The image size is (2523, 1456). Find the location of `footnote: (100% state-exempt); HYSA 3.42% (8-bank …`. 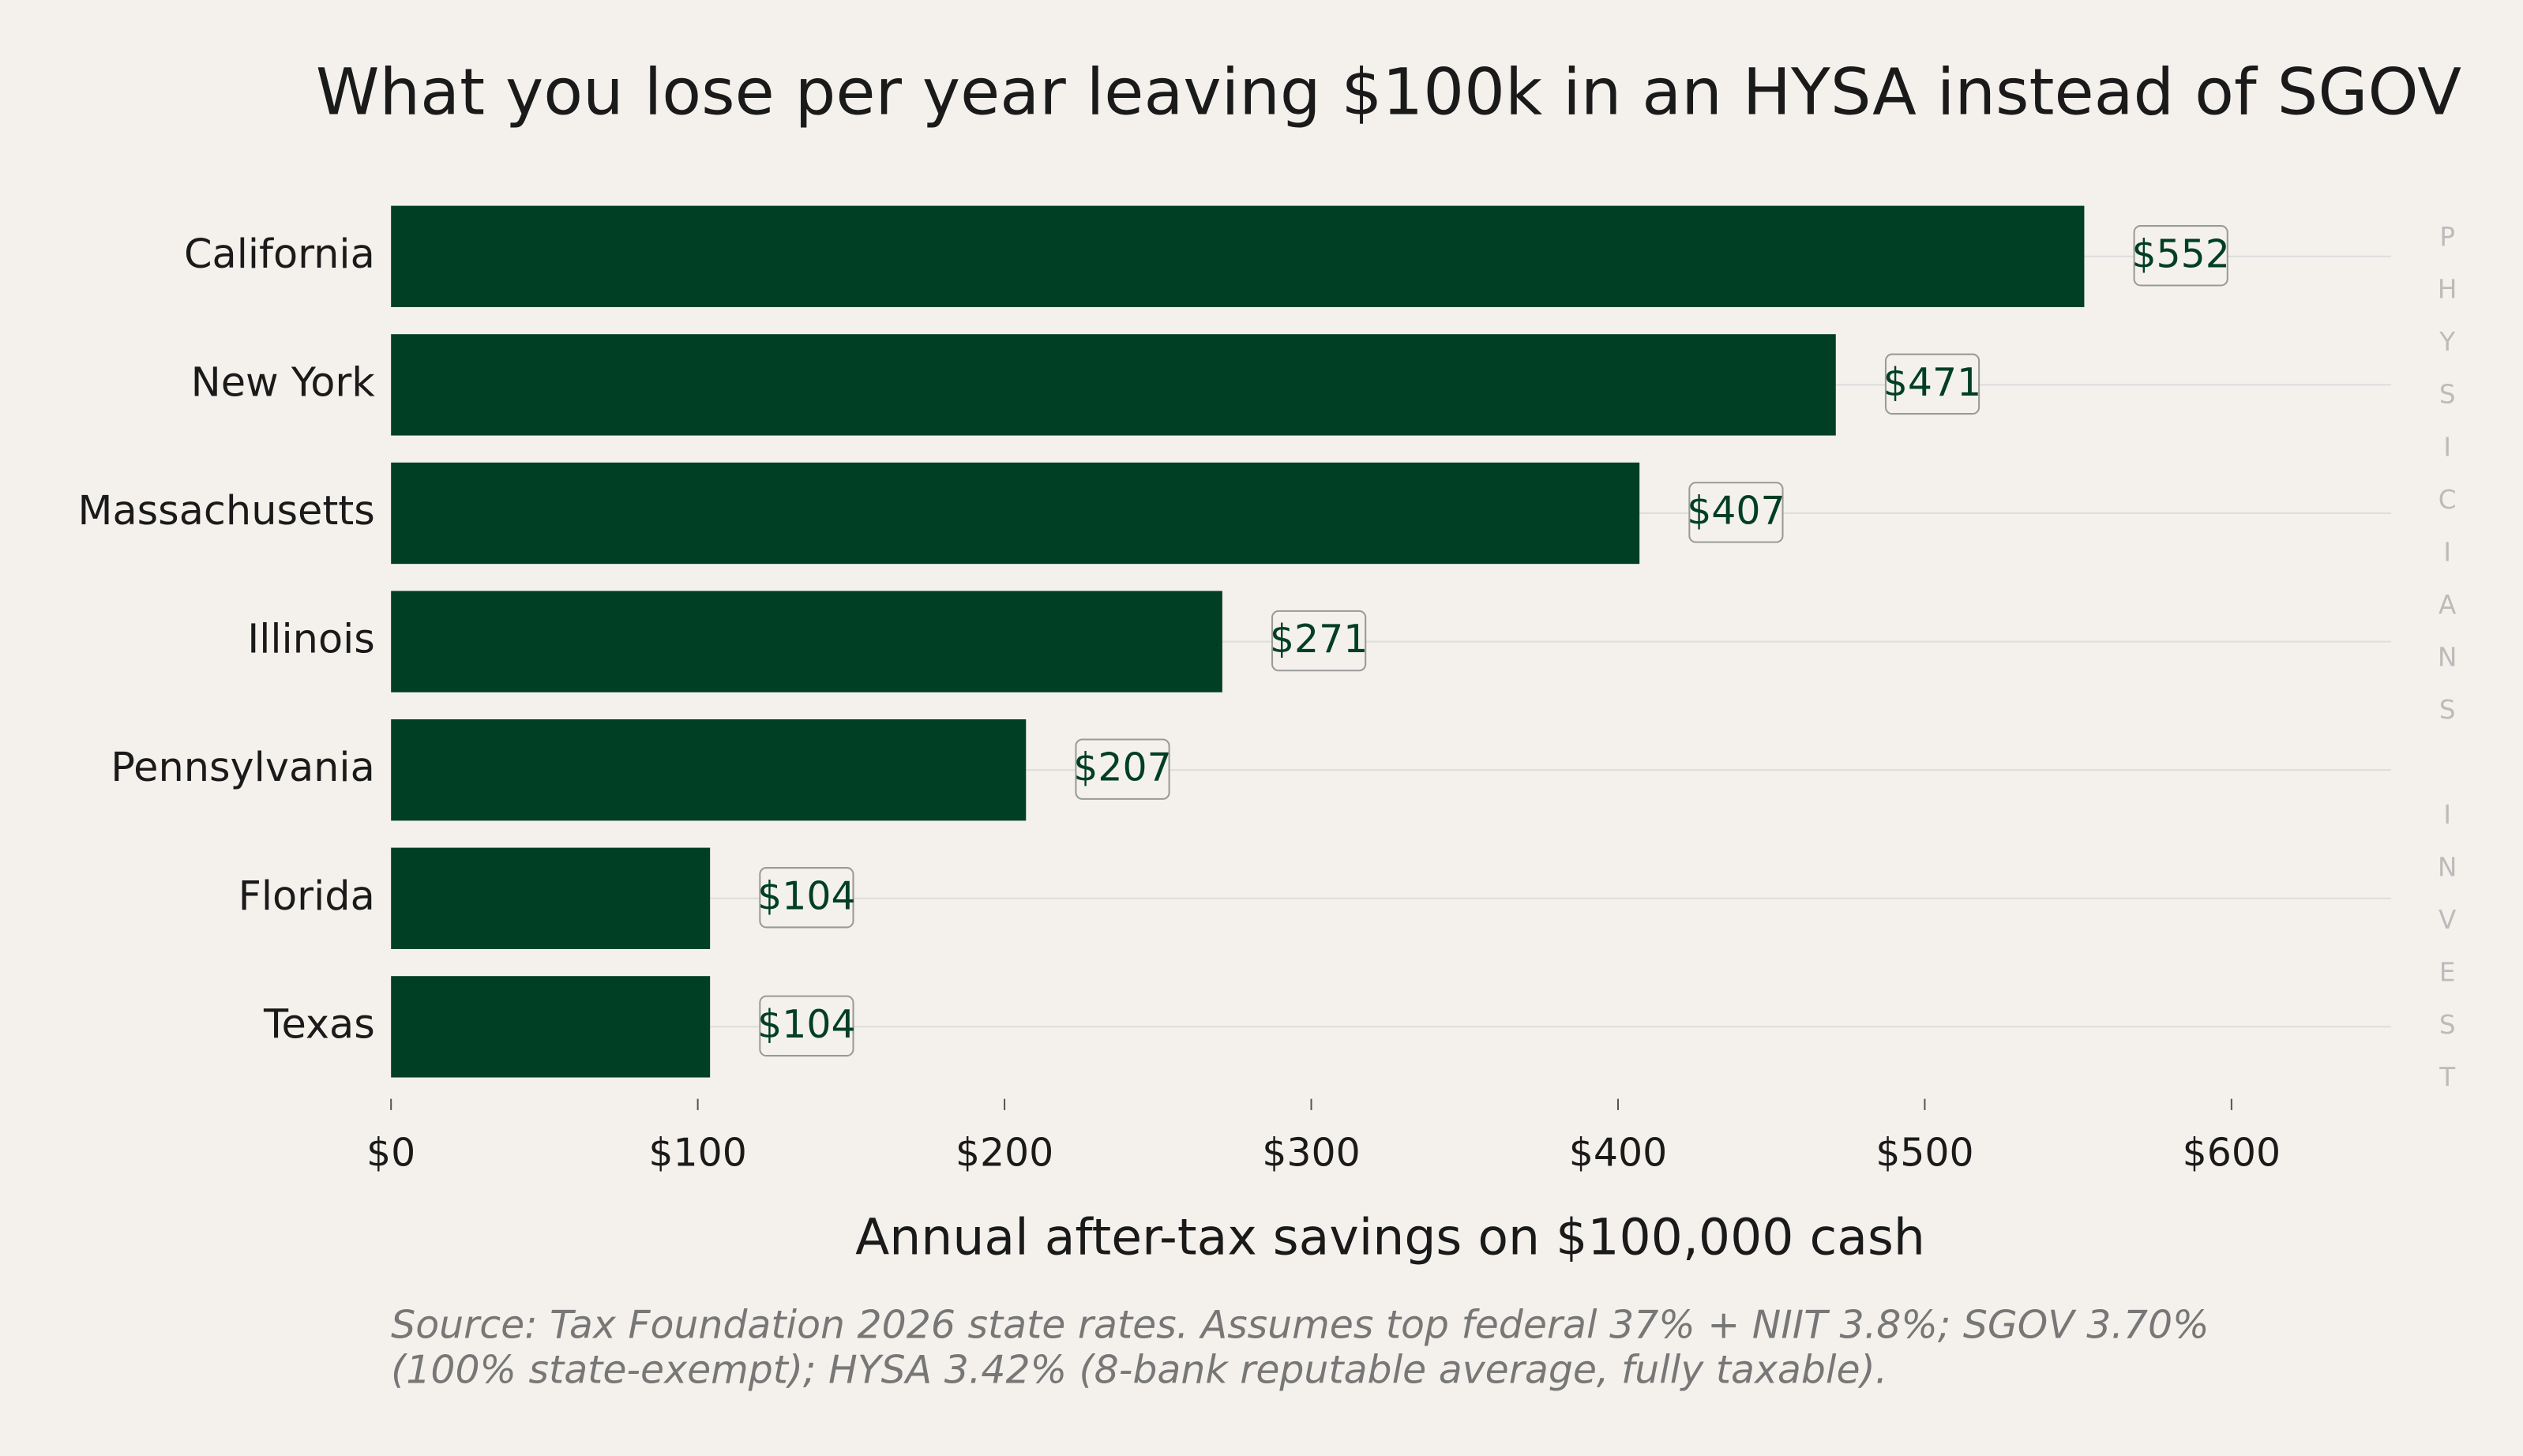

footnote: (100% state-exempt); HYSA 3.42% (8-bank … is located at coordinates (1139, 1370).